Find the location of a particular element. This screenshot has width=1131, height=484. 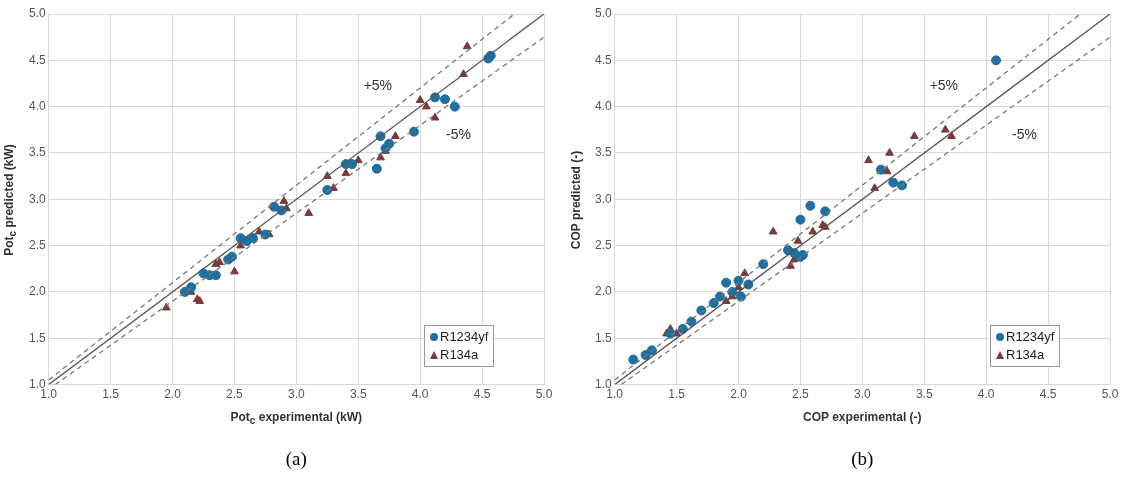

text: (a) is located at coordinates (296, 459).